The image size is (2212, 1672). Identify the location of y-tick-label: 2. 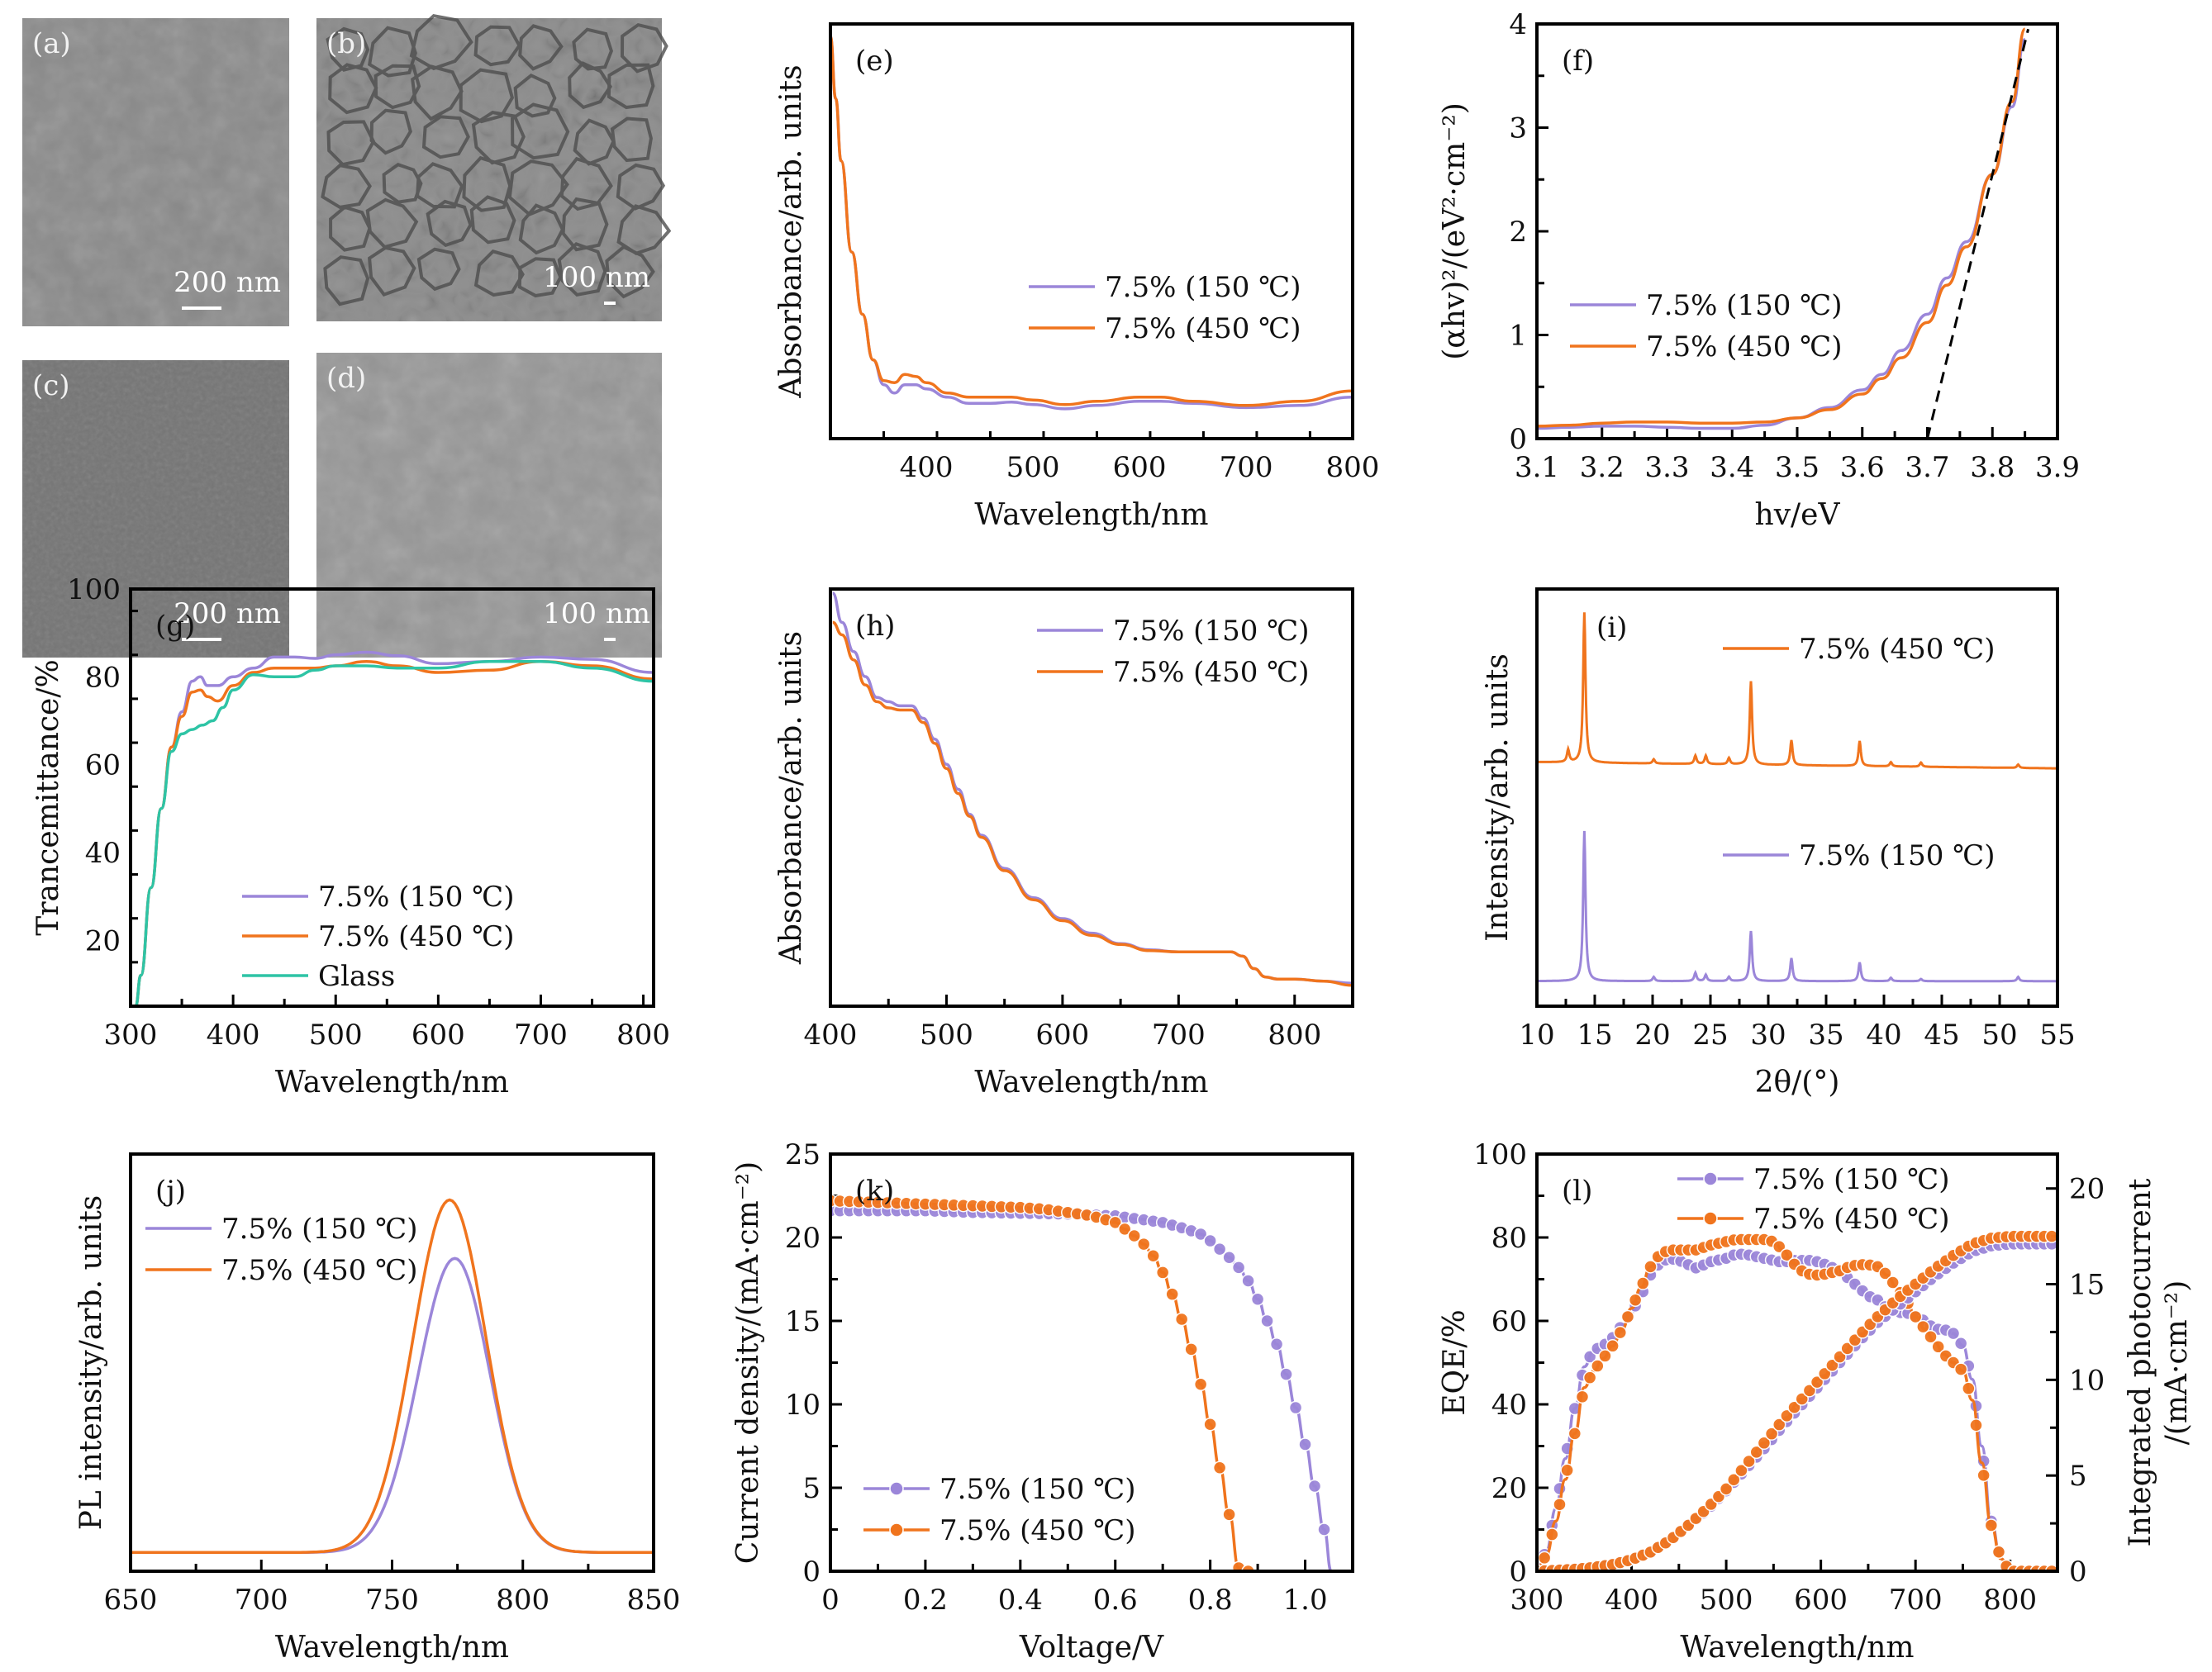
(1518, 232).